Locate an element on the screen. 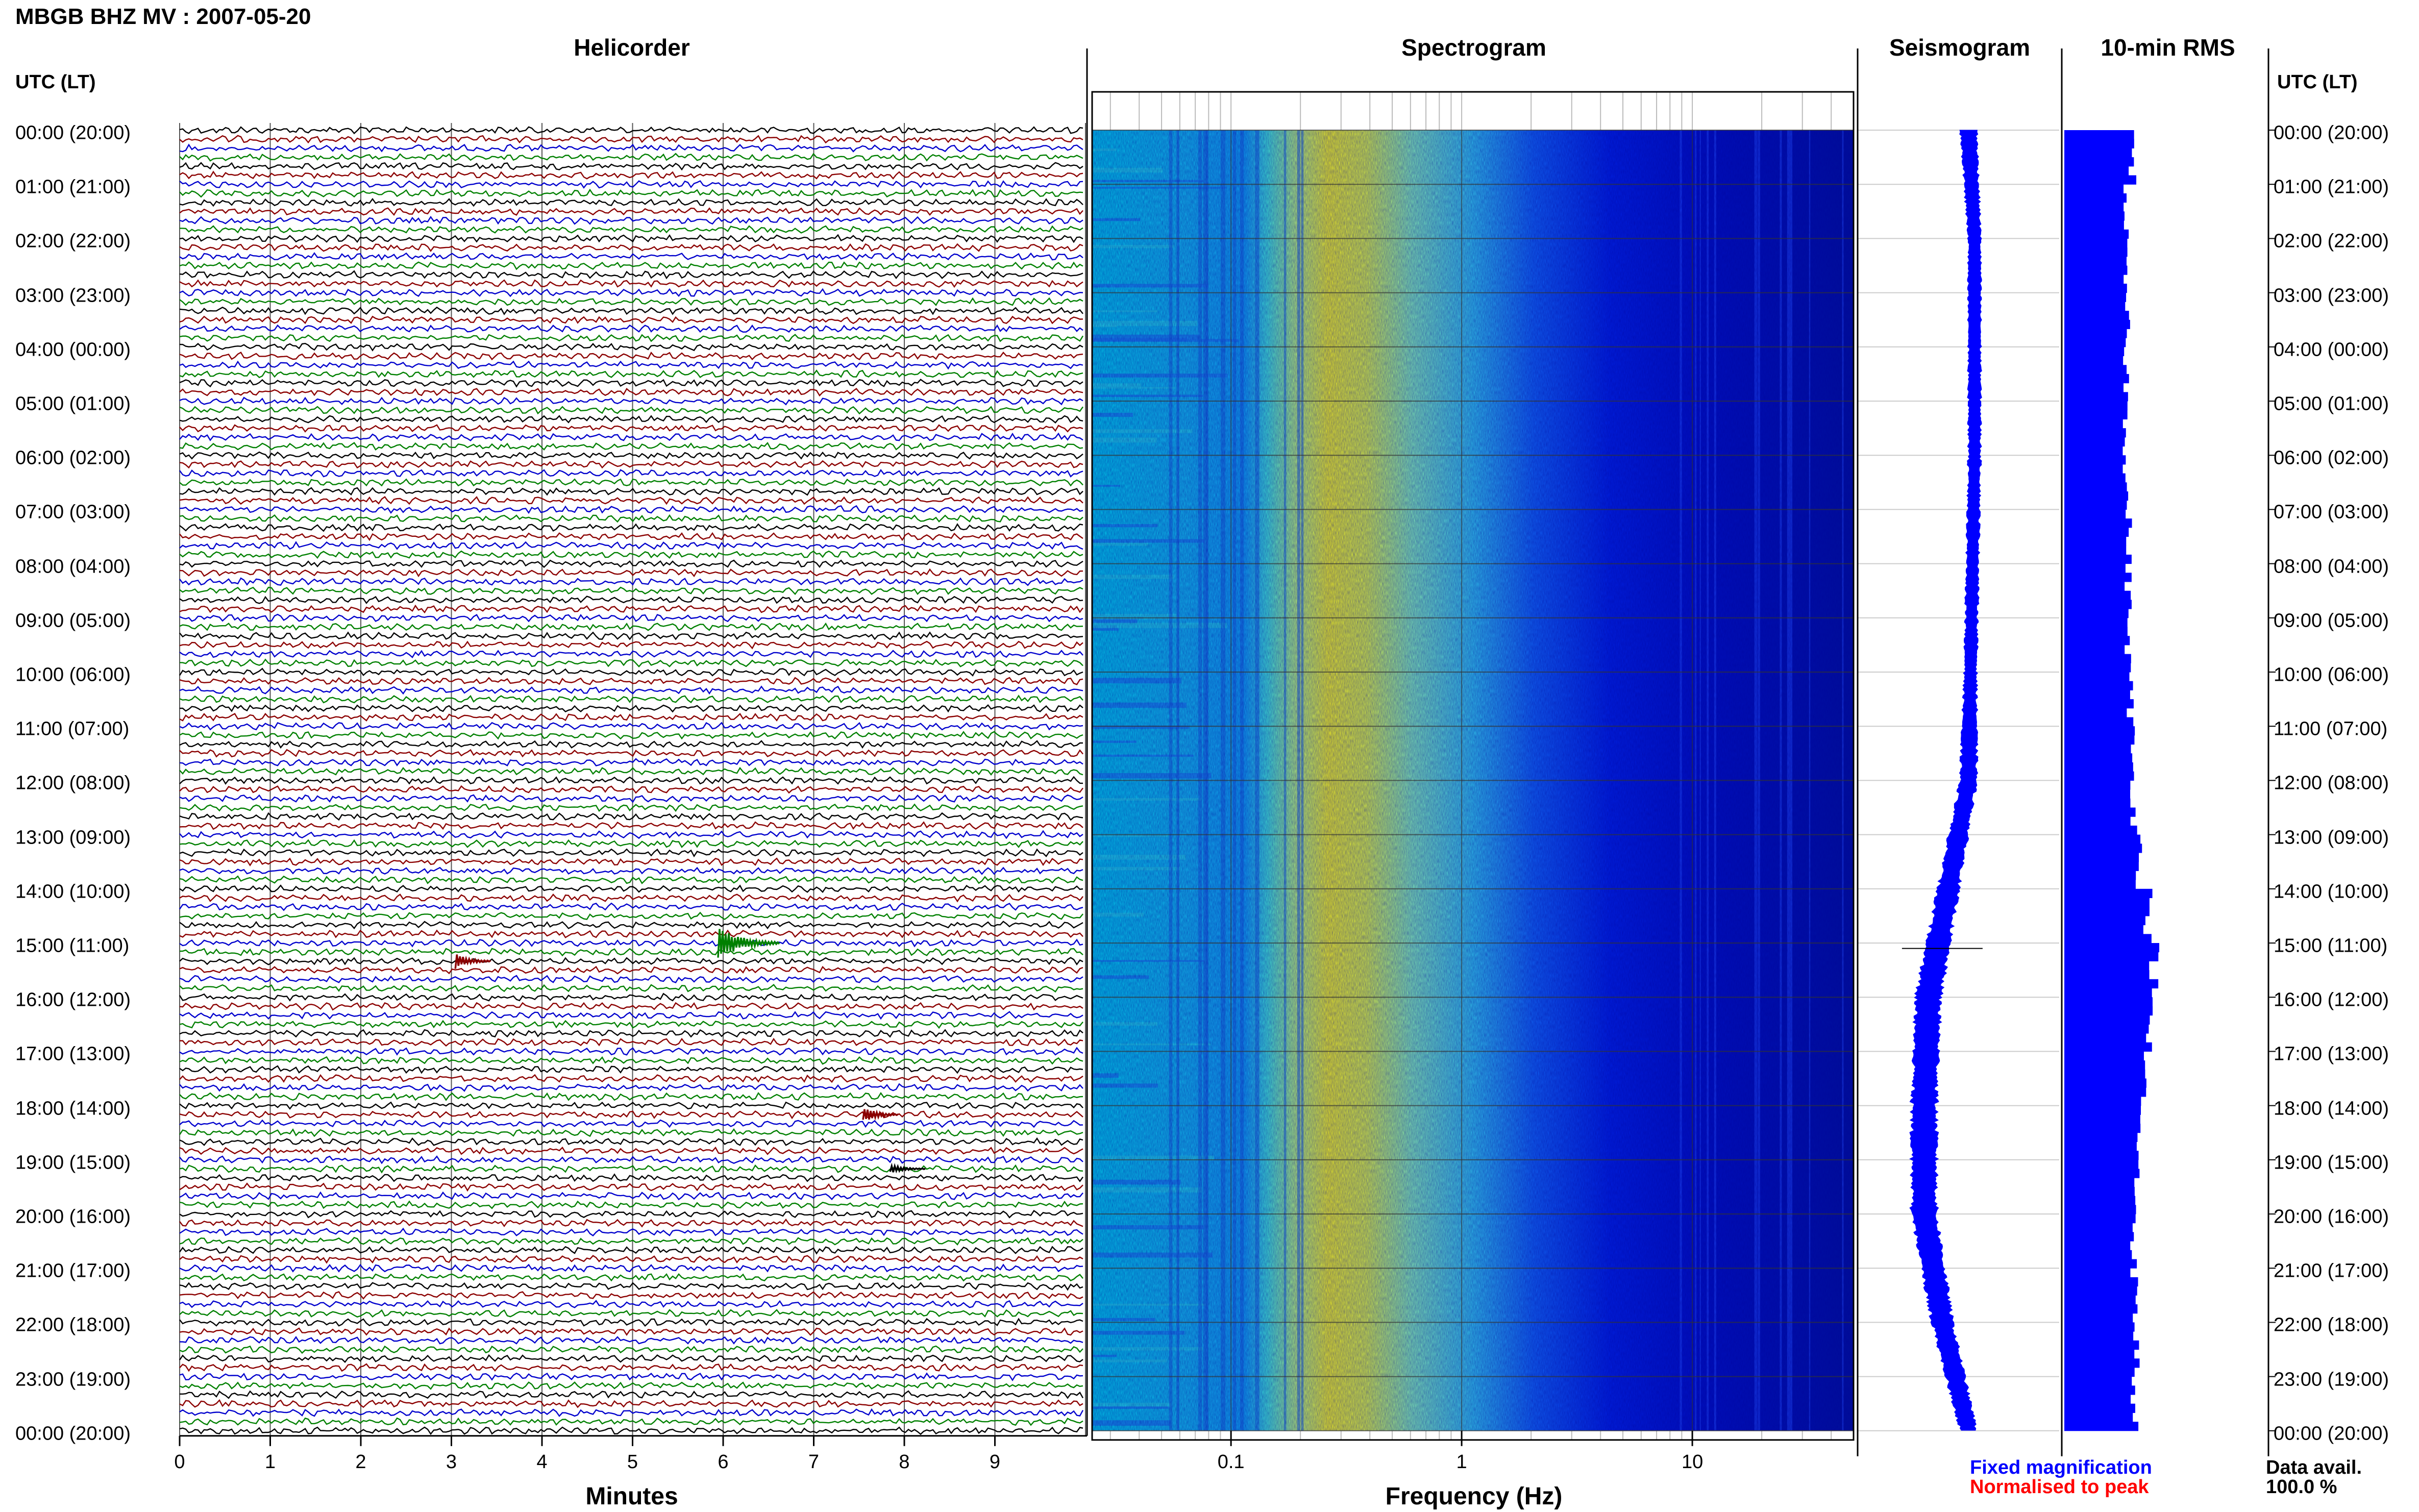  legend-normalised-to-peak: Normalised to peak is located at coordinates (2059, 1487).